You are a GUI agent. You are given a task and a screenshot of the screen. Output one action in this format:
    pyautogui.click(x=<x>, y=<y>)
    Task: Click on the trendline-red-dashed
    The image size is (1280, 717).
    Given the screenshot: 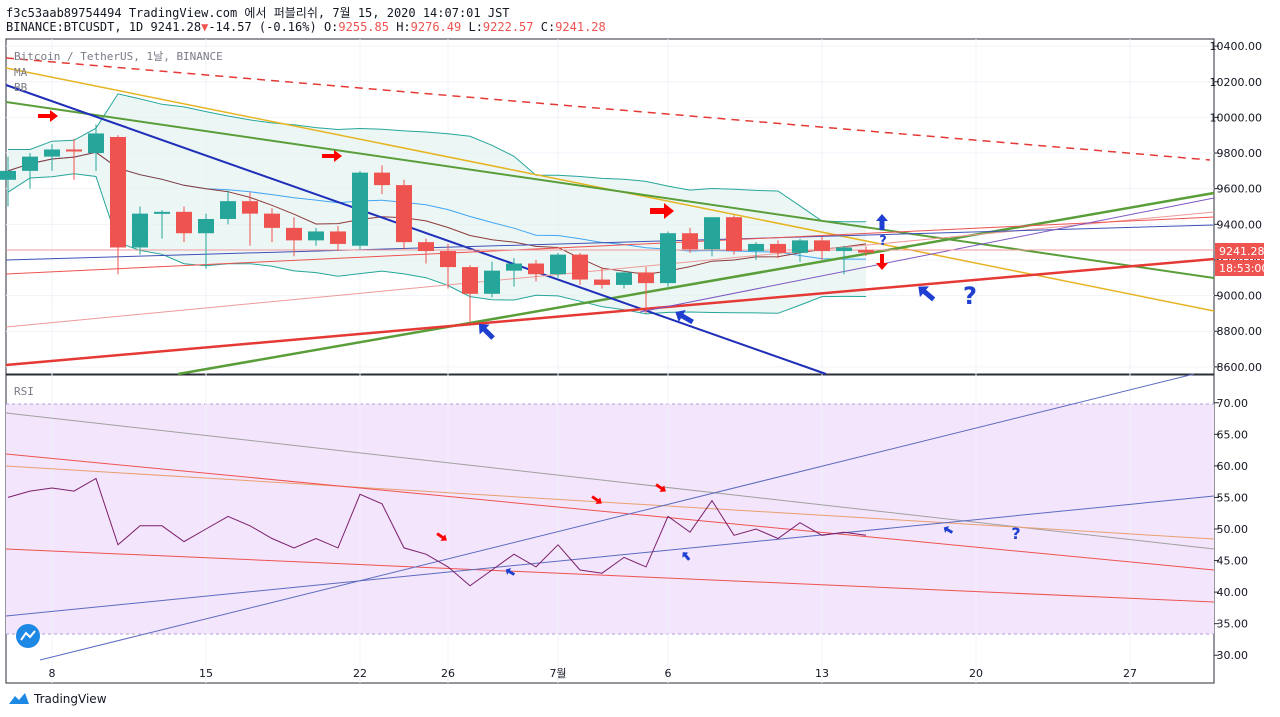 What is the action you would take?
    pyautogui.click(x=608, y=109)
    